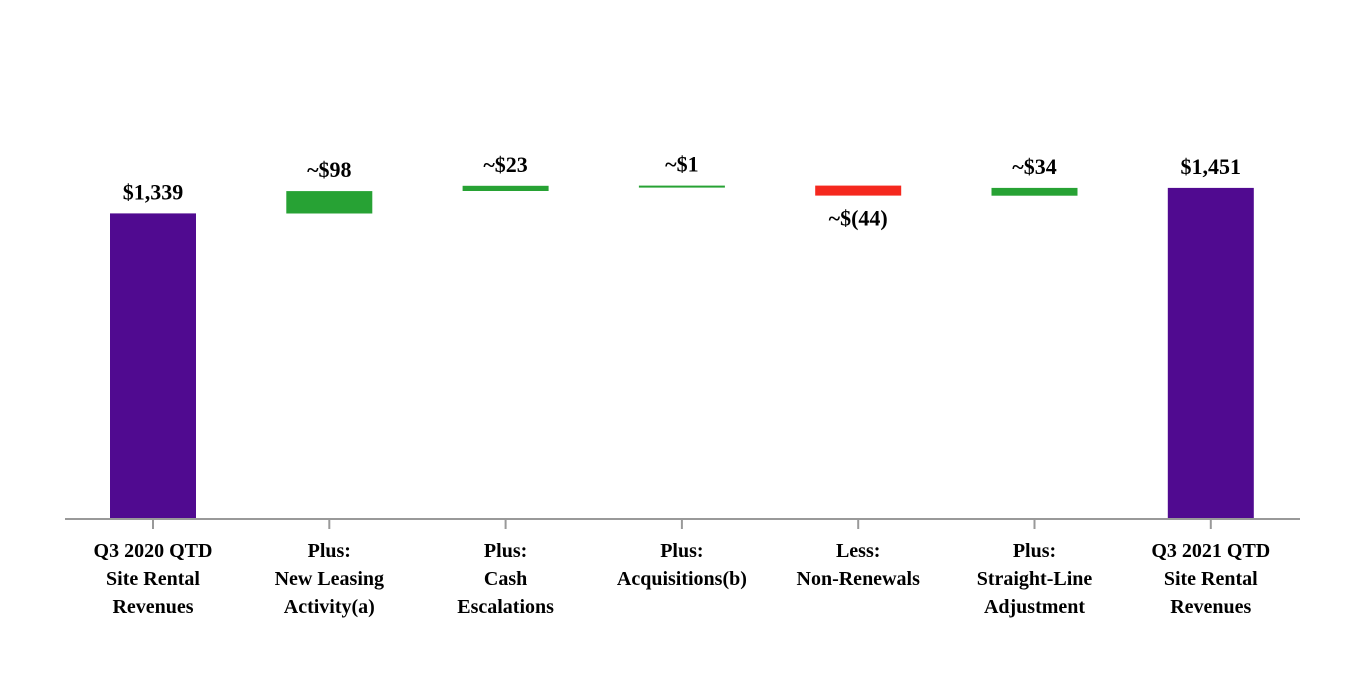 Image resolution: width=1364 pixels, height=680 pixels. I want to click on value-label-2: ~$23, so click(505, 164).